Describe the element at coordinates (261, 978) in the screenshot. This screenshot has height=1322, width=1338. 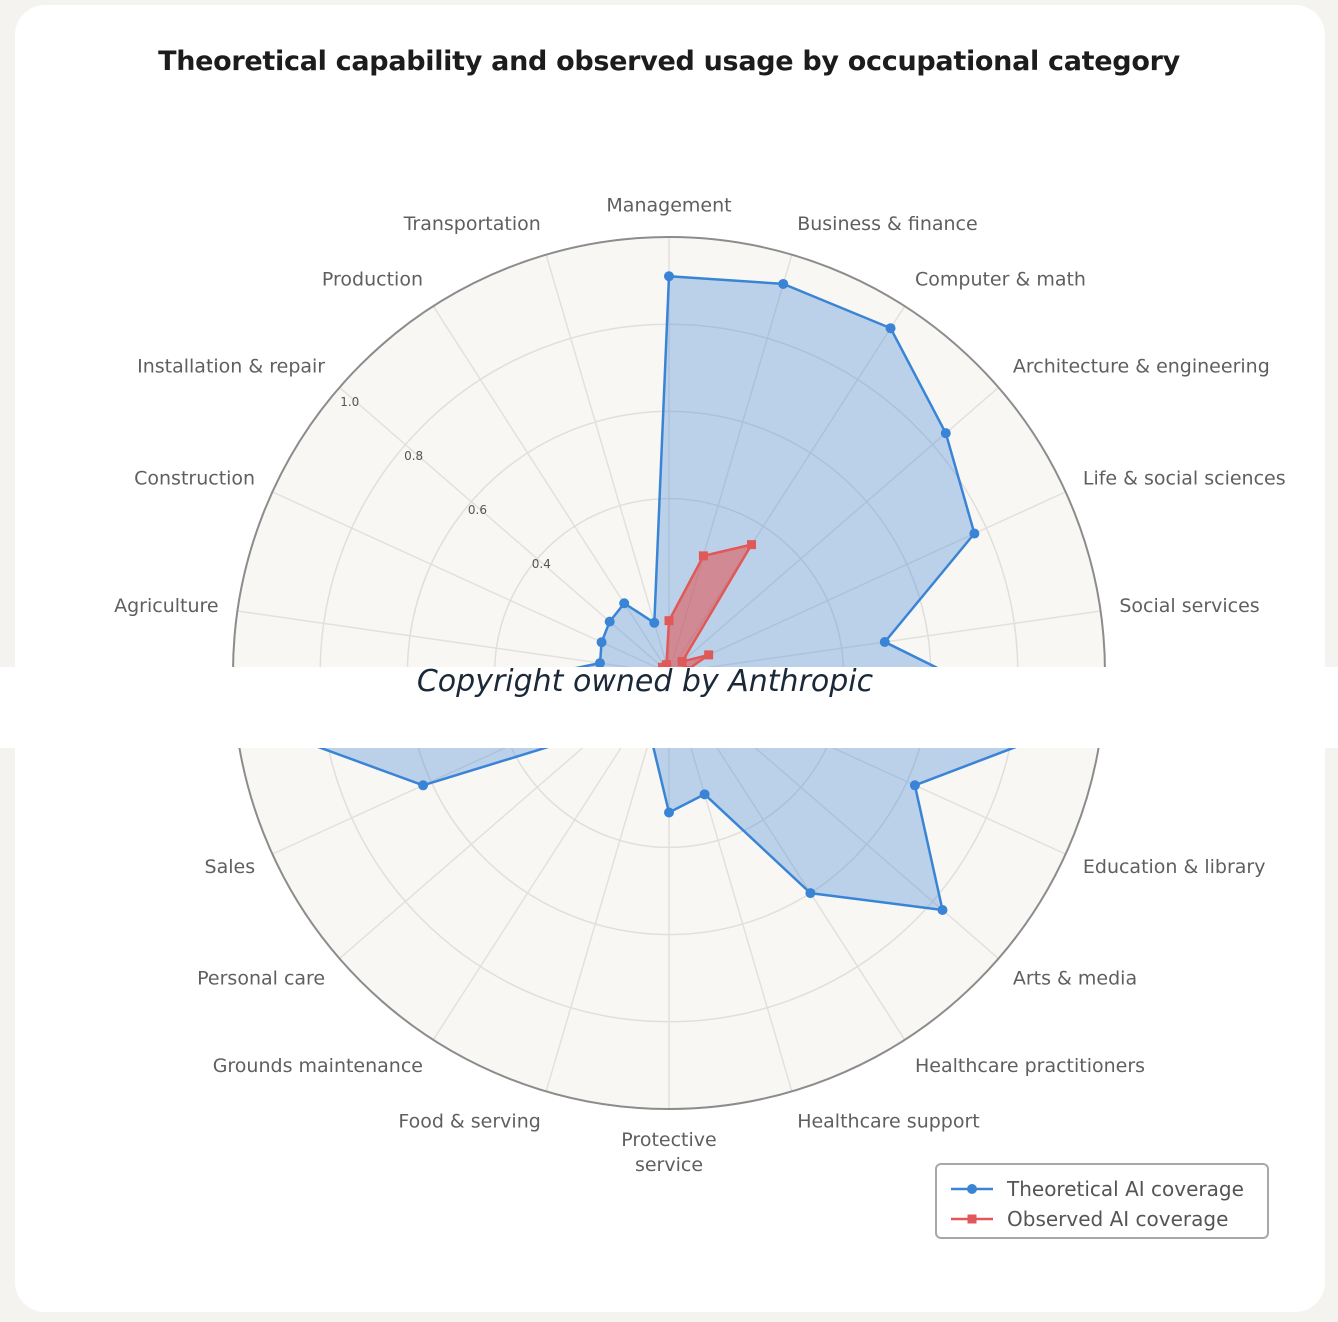
I see `category-label: Personal care` at that location.